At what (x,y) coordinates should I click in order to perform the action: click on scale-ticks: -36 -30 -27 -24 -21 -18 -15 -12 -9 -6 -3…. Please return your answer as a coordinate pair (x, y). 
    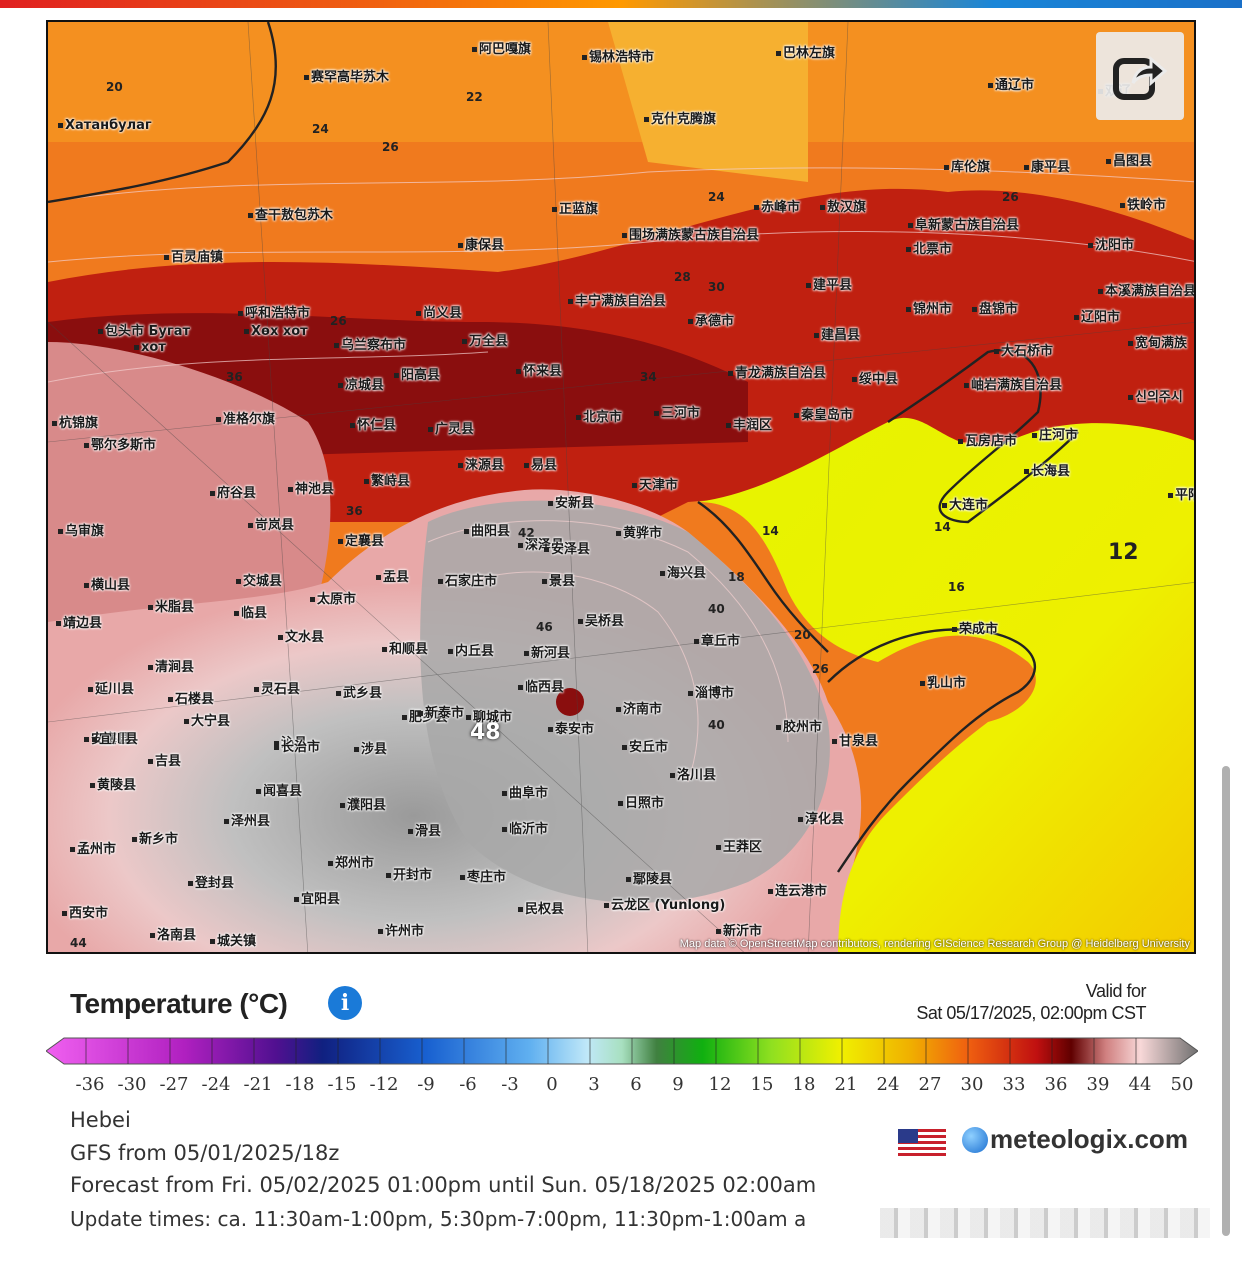
    Looking at the image, I should click on (622, 1086).